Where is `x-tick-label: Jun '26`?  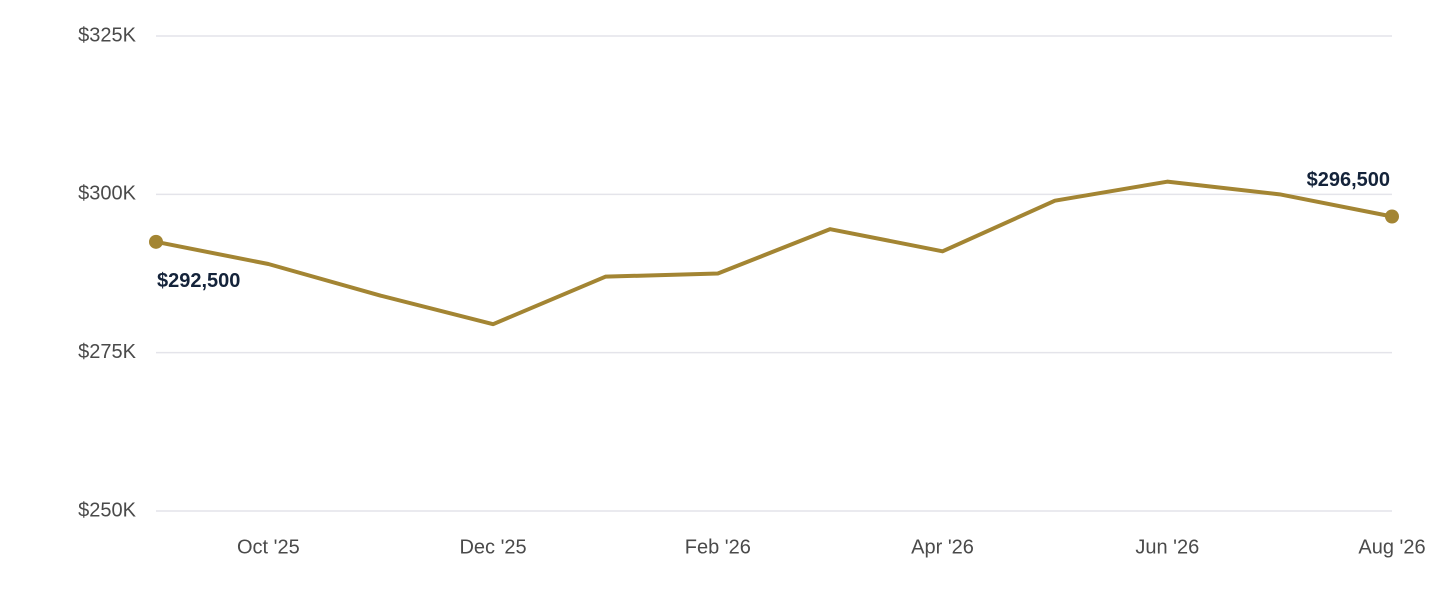 x-tick-label: Jun '26 is located at coordinates (1167, 547).